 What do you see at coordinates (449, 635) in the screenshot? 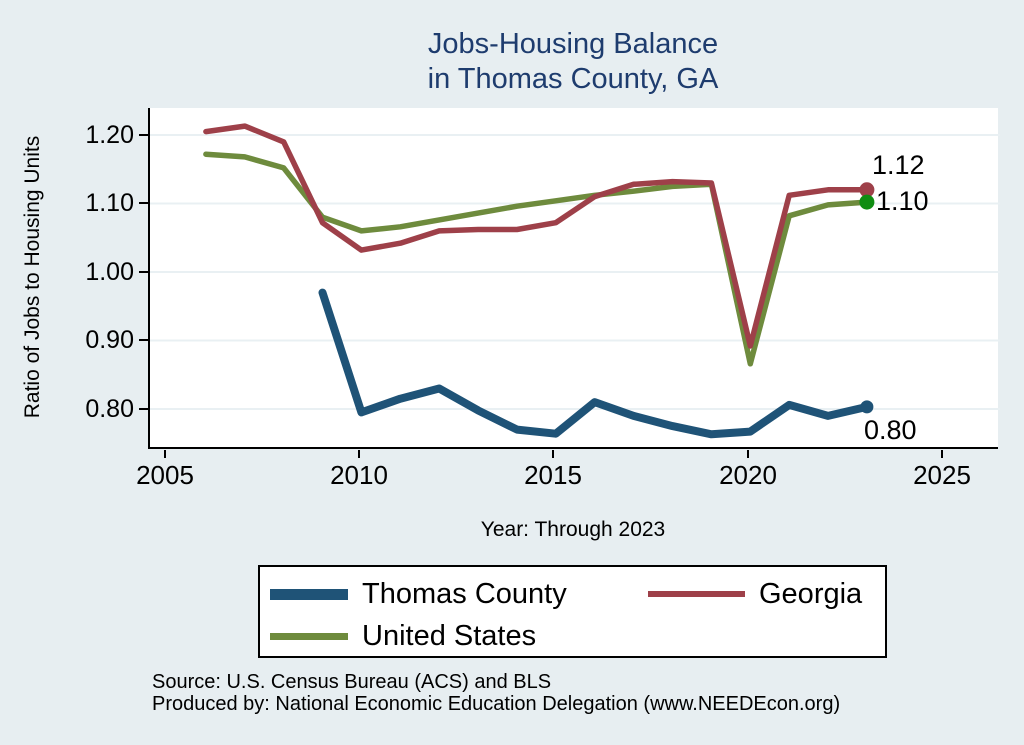
I see `legend-label-united-states: United States` at bounding box center [449, 635].